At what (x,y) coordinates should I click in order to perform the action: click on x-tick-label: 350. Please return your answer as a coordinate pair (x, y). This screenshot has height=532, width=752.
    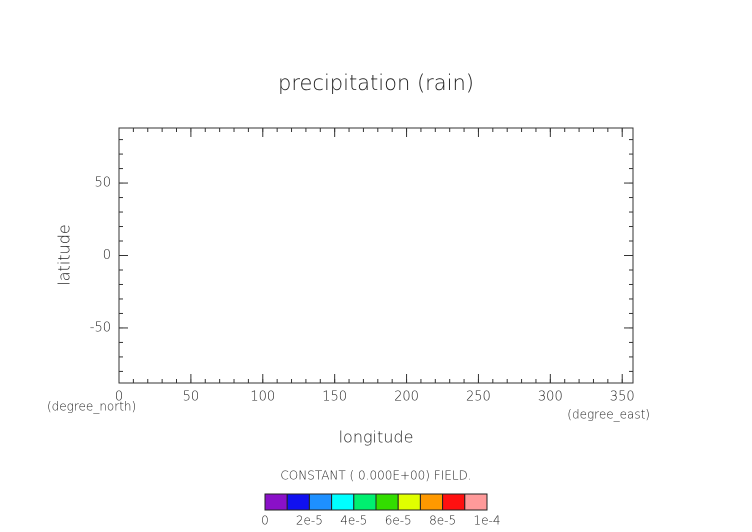
    Looking at the image, I should click on (622, 397).